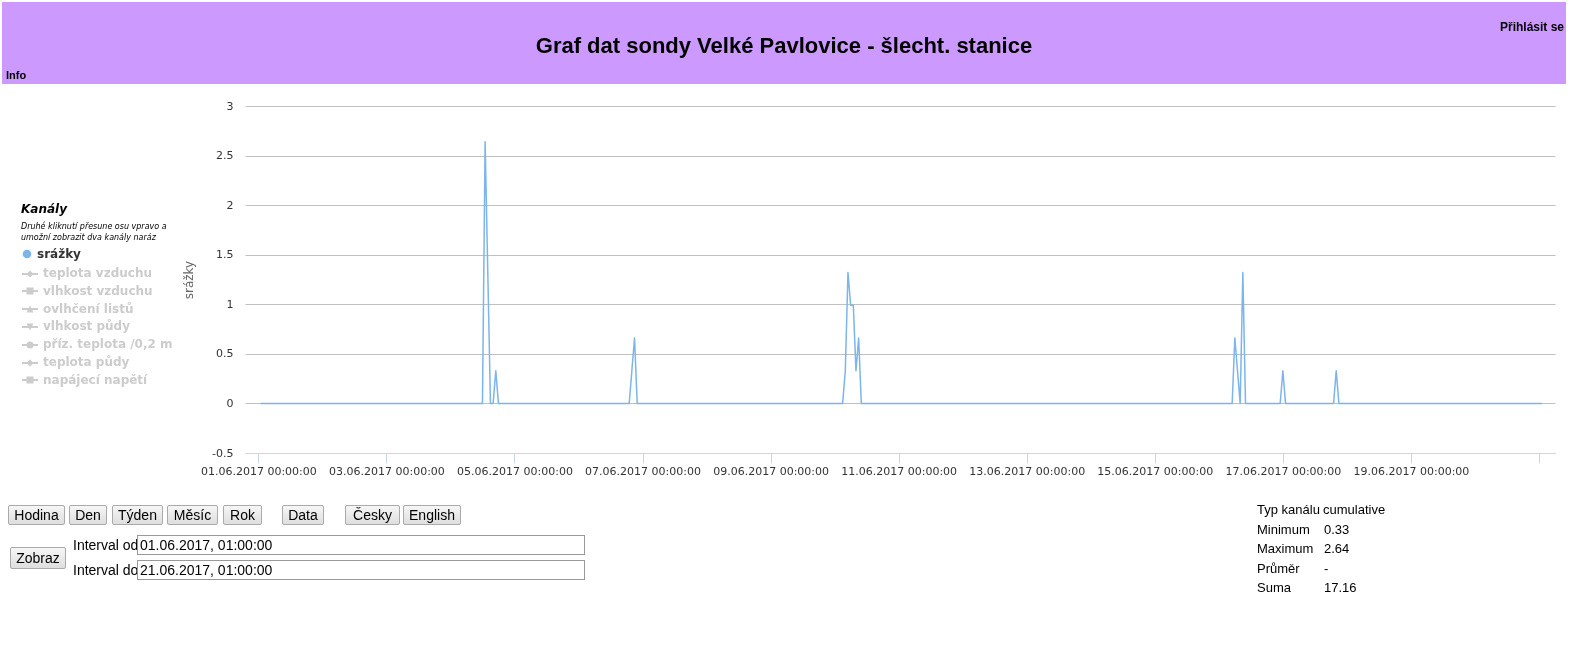 This screenshot has height=664, width=1584. Describe the element at coordinates (38, 558) in the screenshot. I see `text: Zobraz` at that location.